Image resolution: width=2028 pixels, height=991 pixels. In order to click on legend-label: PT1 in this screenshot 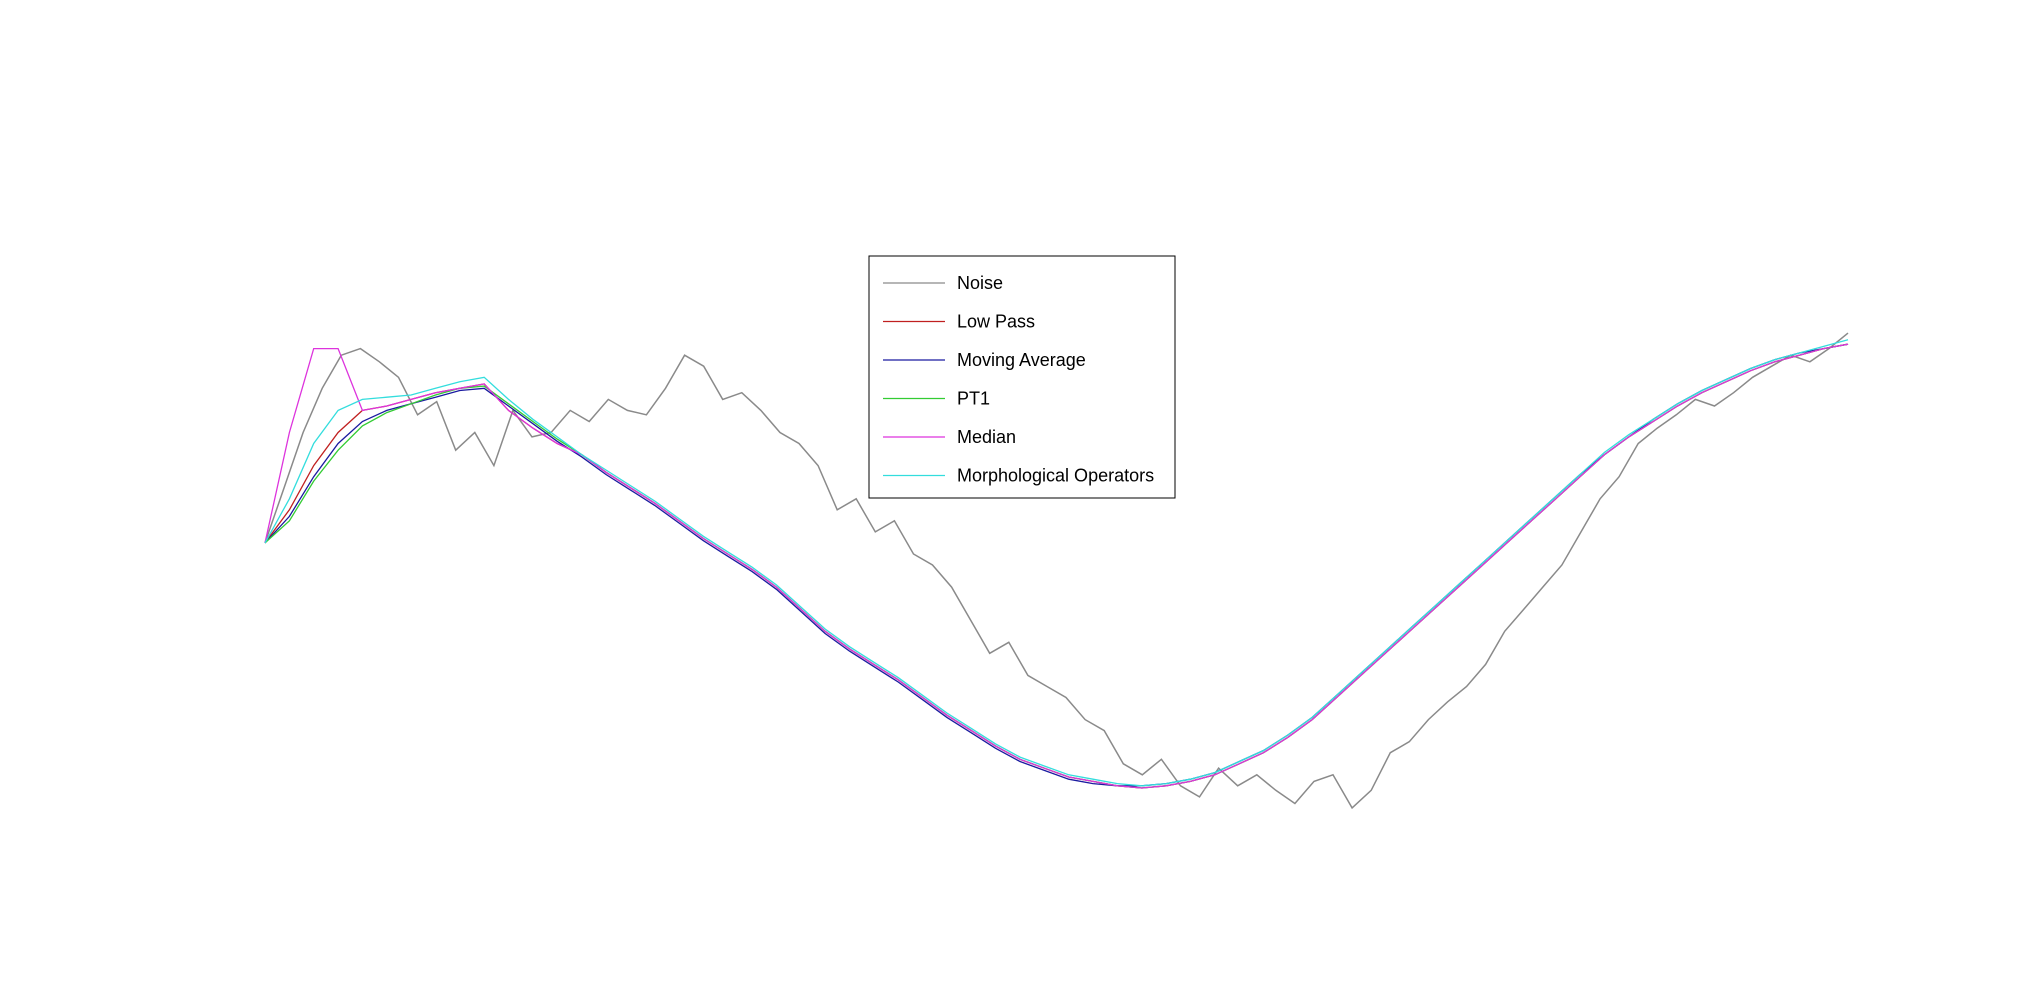, I will do `click(973, 399)`.